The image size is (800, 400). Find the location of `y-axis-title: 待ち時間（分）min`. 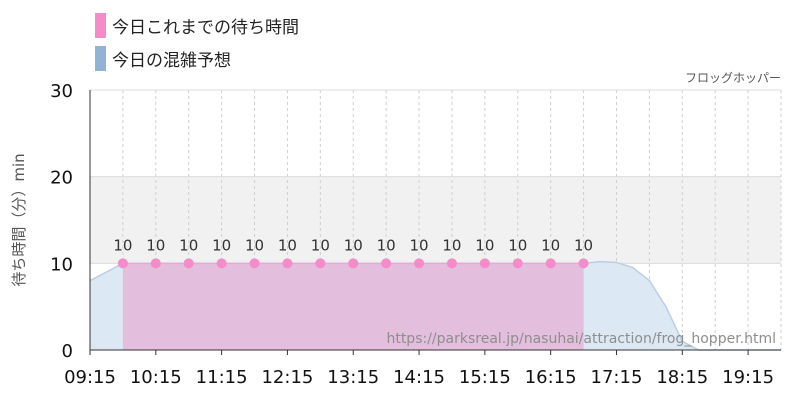

y-axis-title: 待ち時間（分）min is located at coordinates (19, 219).